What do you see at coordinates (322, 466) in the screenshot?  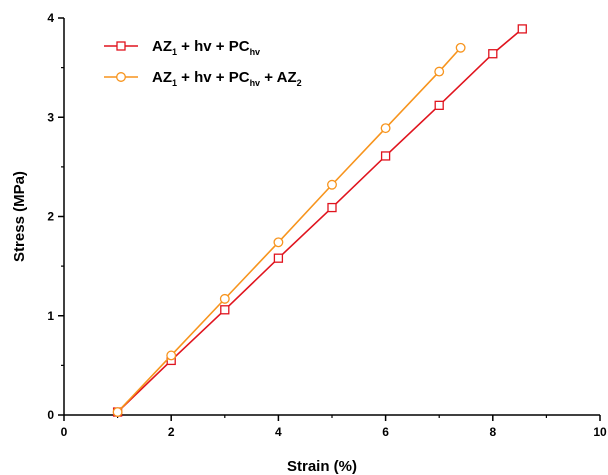 I see `x-axis-title: Strain (%)` at bounding box center [322, 466].